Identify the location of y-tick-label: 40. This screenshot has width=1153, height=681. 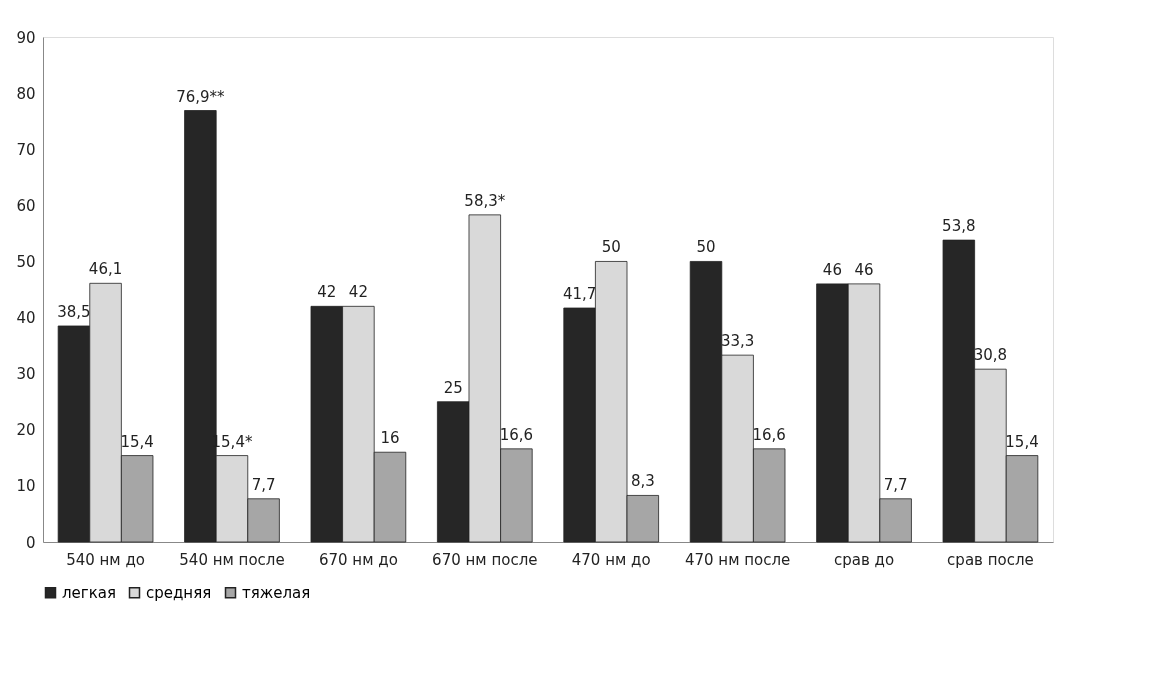
(26, 318).